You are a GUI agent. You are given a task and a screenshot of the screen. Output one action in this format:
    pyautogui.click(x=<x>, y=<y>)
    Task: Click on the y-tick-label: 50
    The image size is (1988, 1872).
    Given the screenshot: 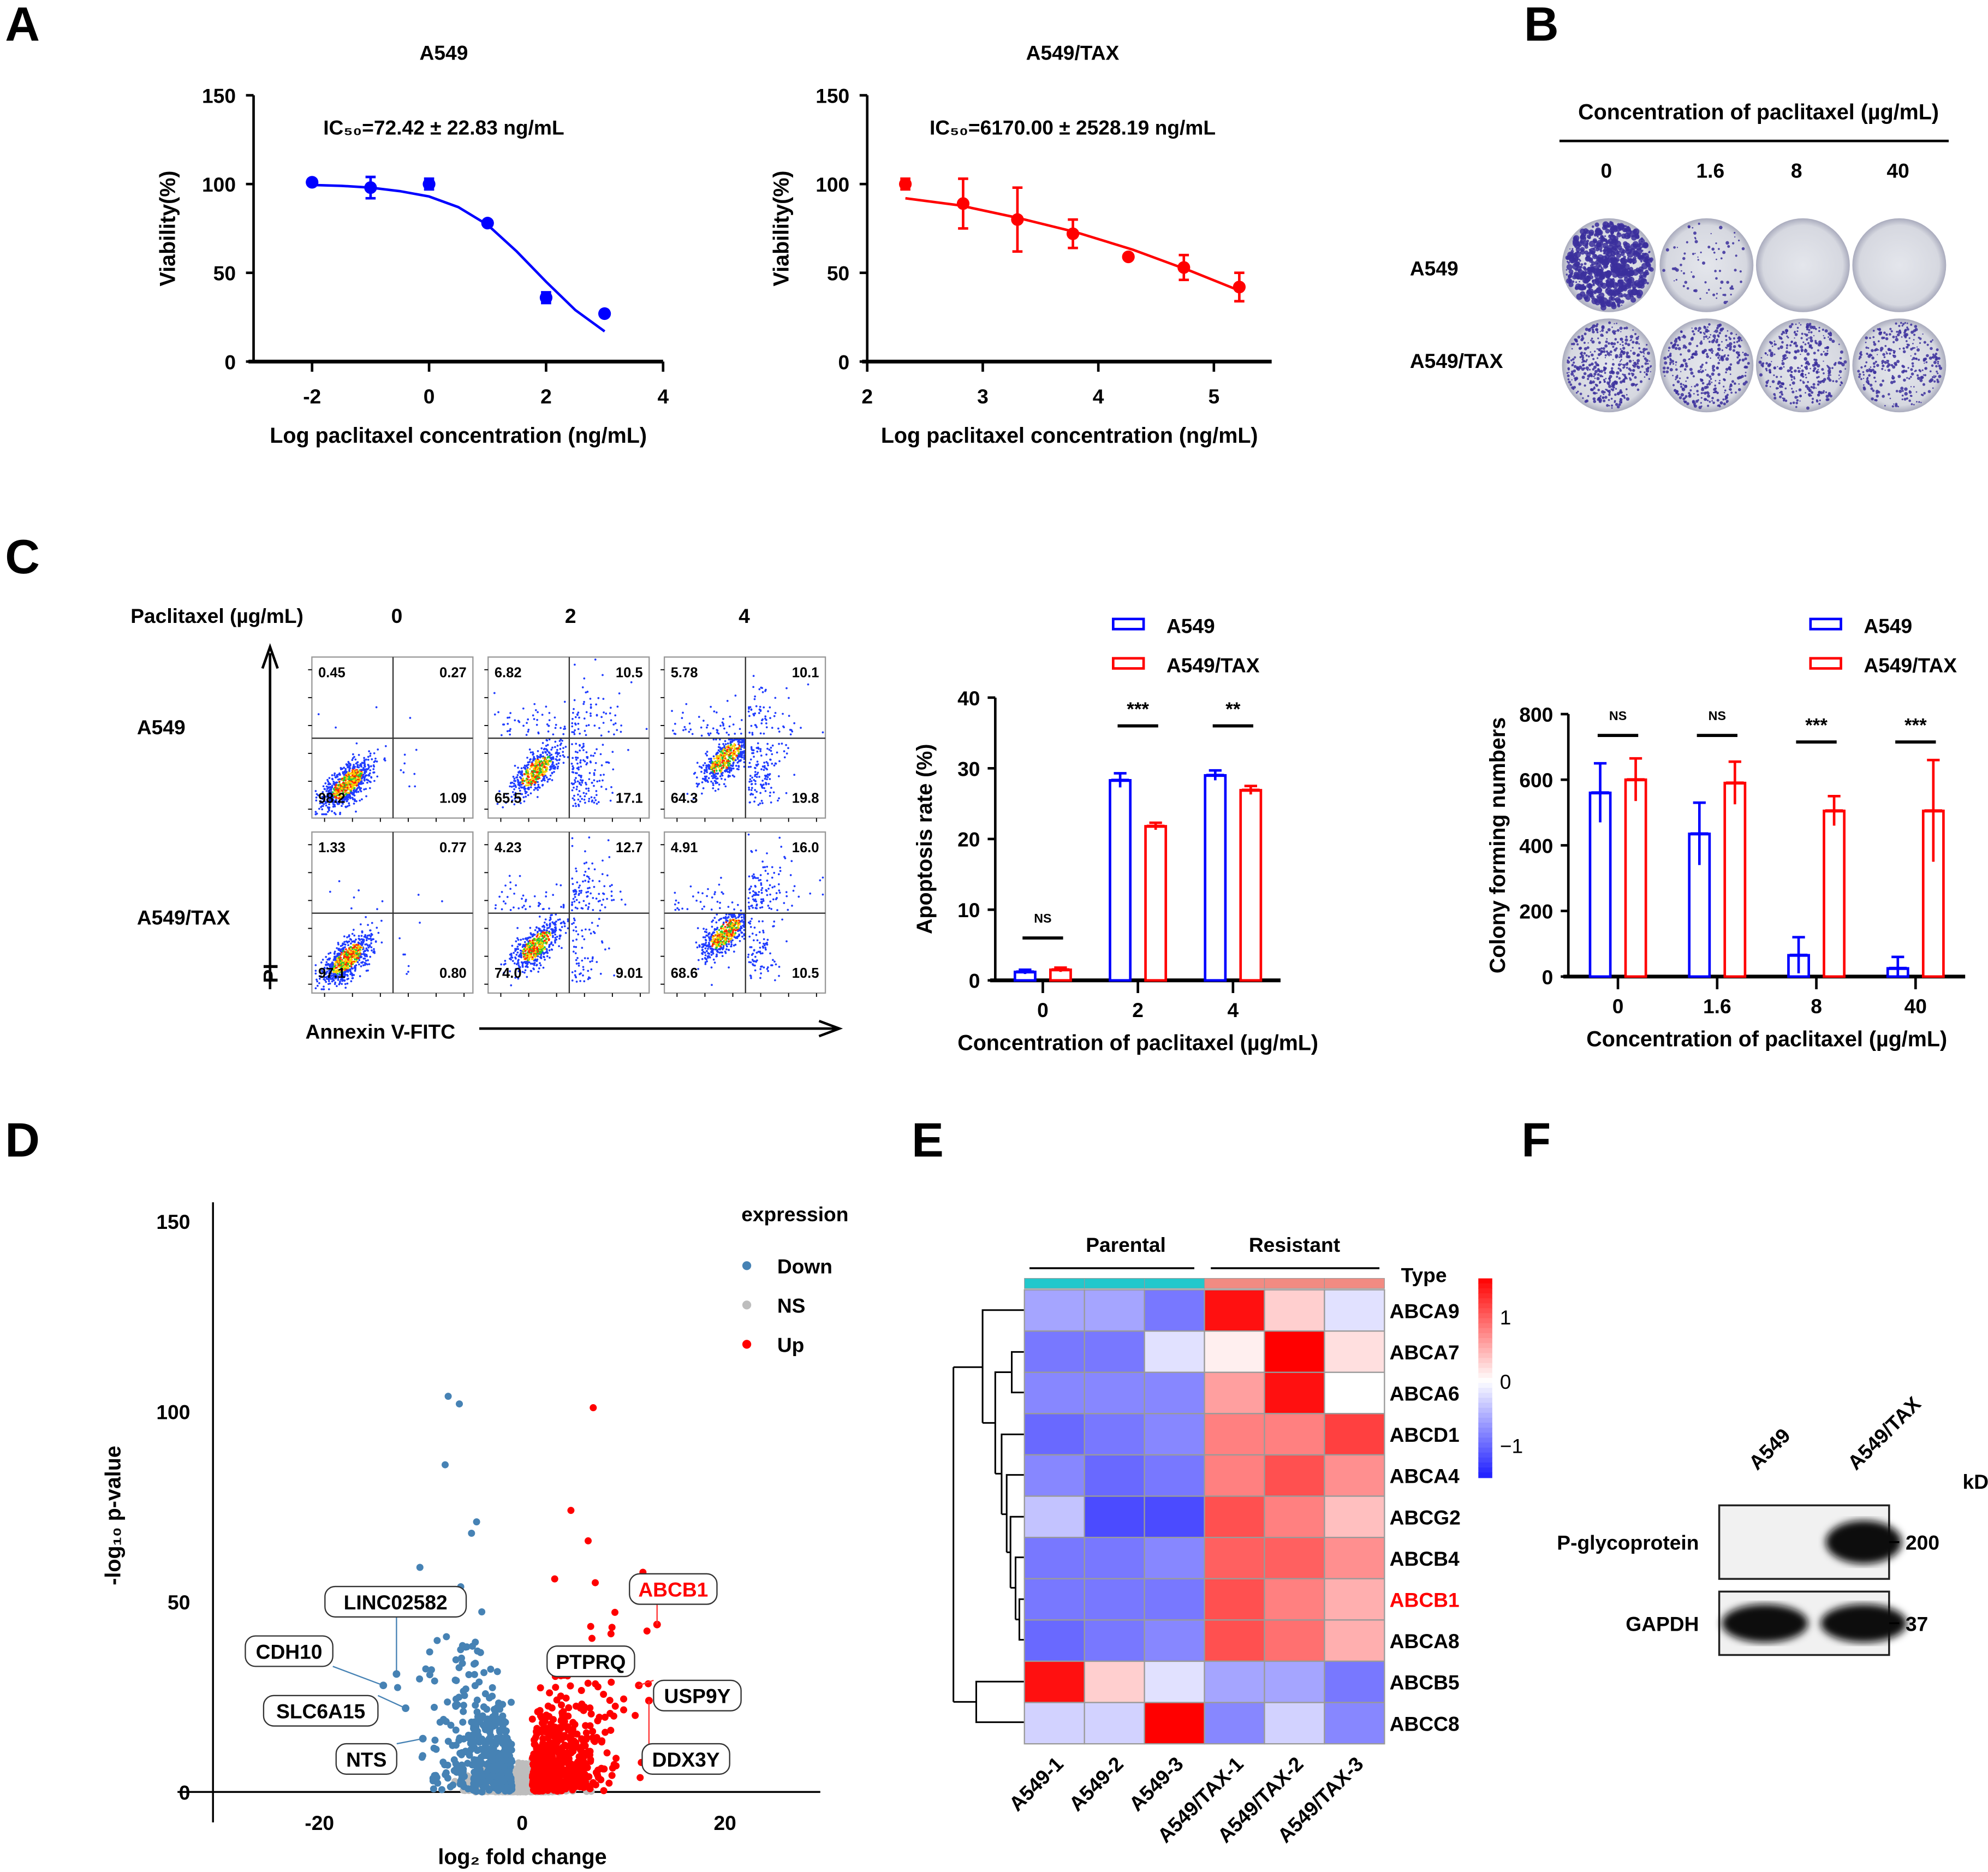 What is the action you would take?
    pyautogui.click(x=838, y=273)
    